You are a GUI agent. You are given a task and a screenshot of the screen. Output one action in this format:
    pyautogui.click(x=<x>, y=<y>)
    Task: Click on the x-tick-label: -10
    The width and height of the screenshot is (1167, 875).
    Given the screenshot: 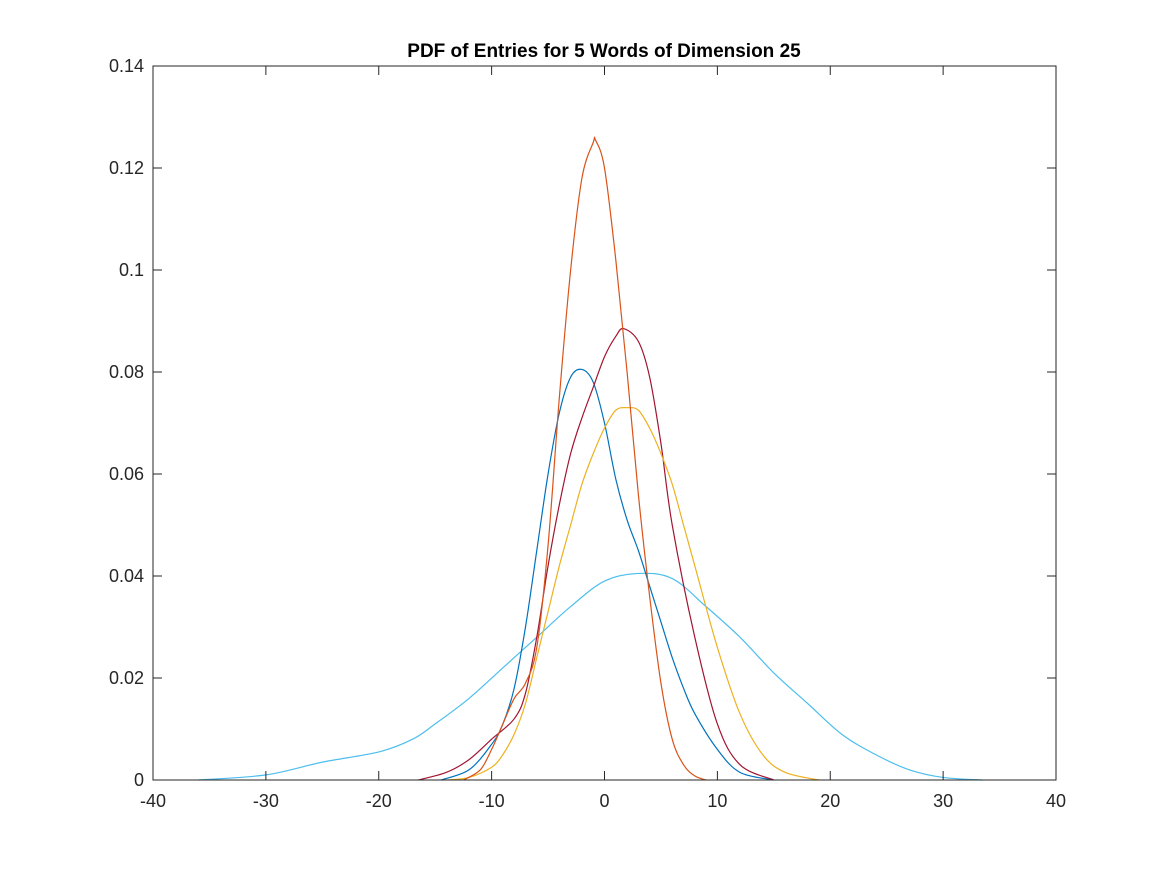 What is the action you would take?
    pyautogui.click(x=492, y=801)
    